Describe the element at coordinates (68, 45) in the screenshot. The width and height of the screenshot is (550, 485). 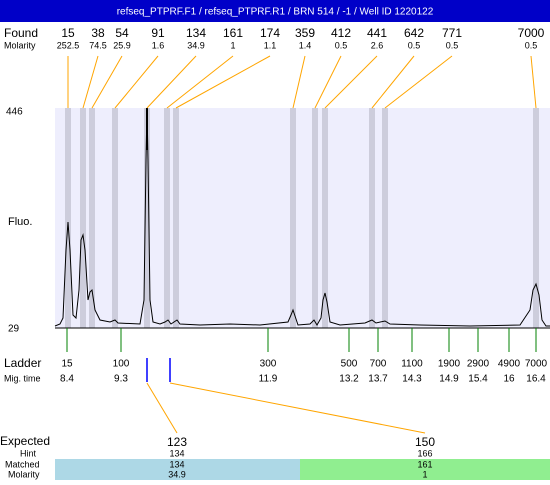
I see `found-molarity: 252.5` at that location.